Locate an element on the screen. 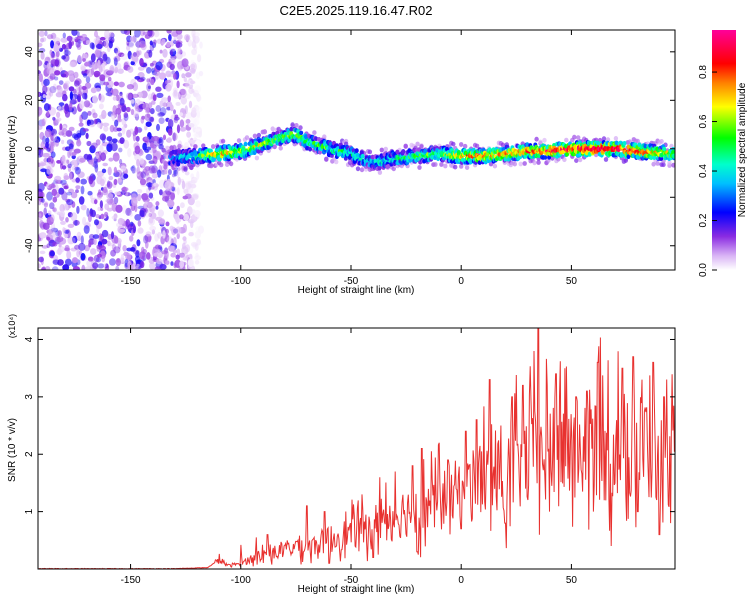 This screenshot has height=600, width=750. colorbar-scale is located at coordinates (724, 150).